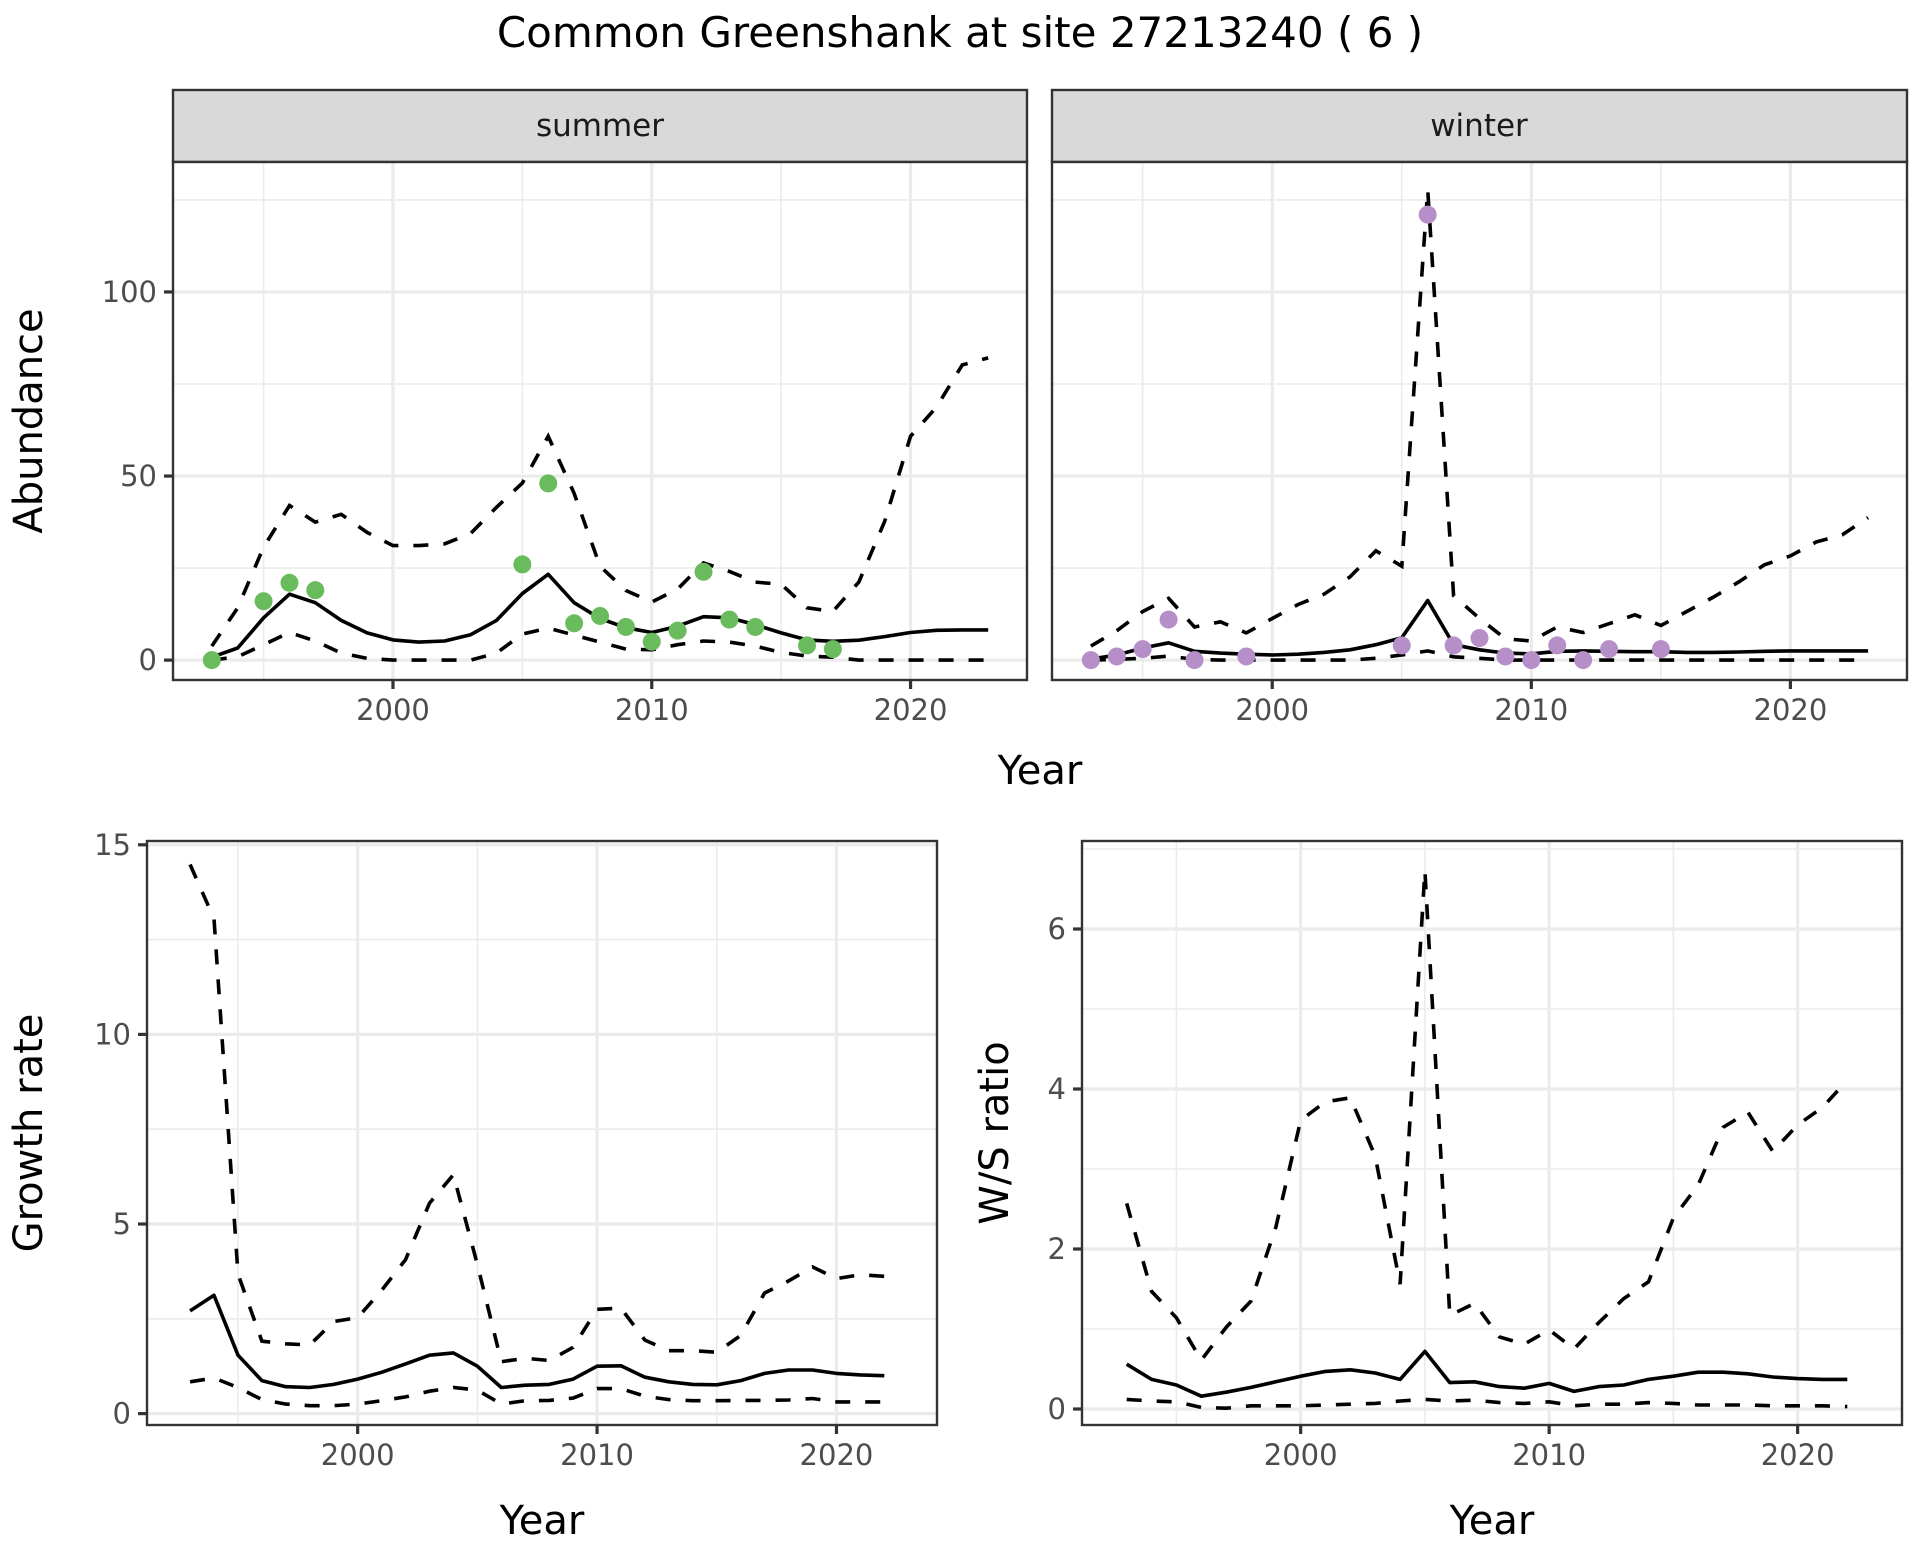 The image size is (1920, 1560). I want to click on y-tick-label: 50, so click(138, 476).